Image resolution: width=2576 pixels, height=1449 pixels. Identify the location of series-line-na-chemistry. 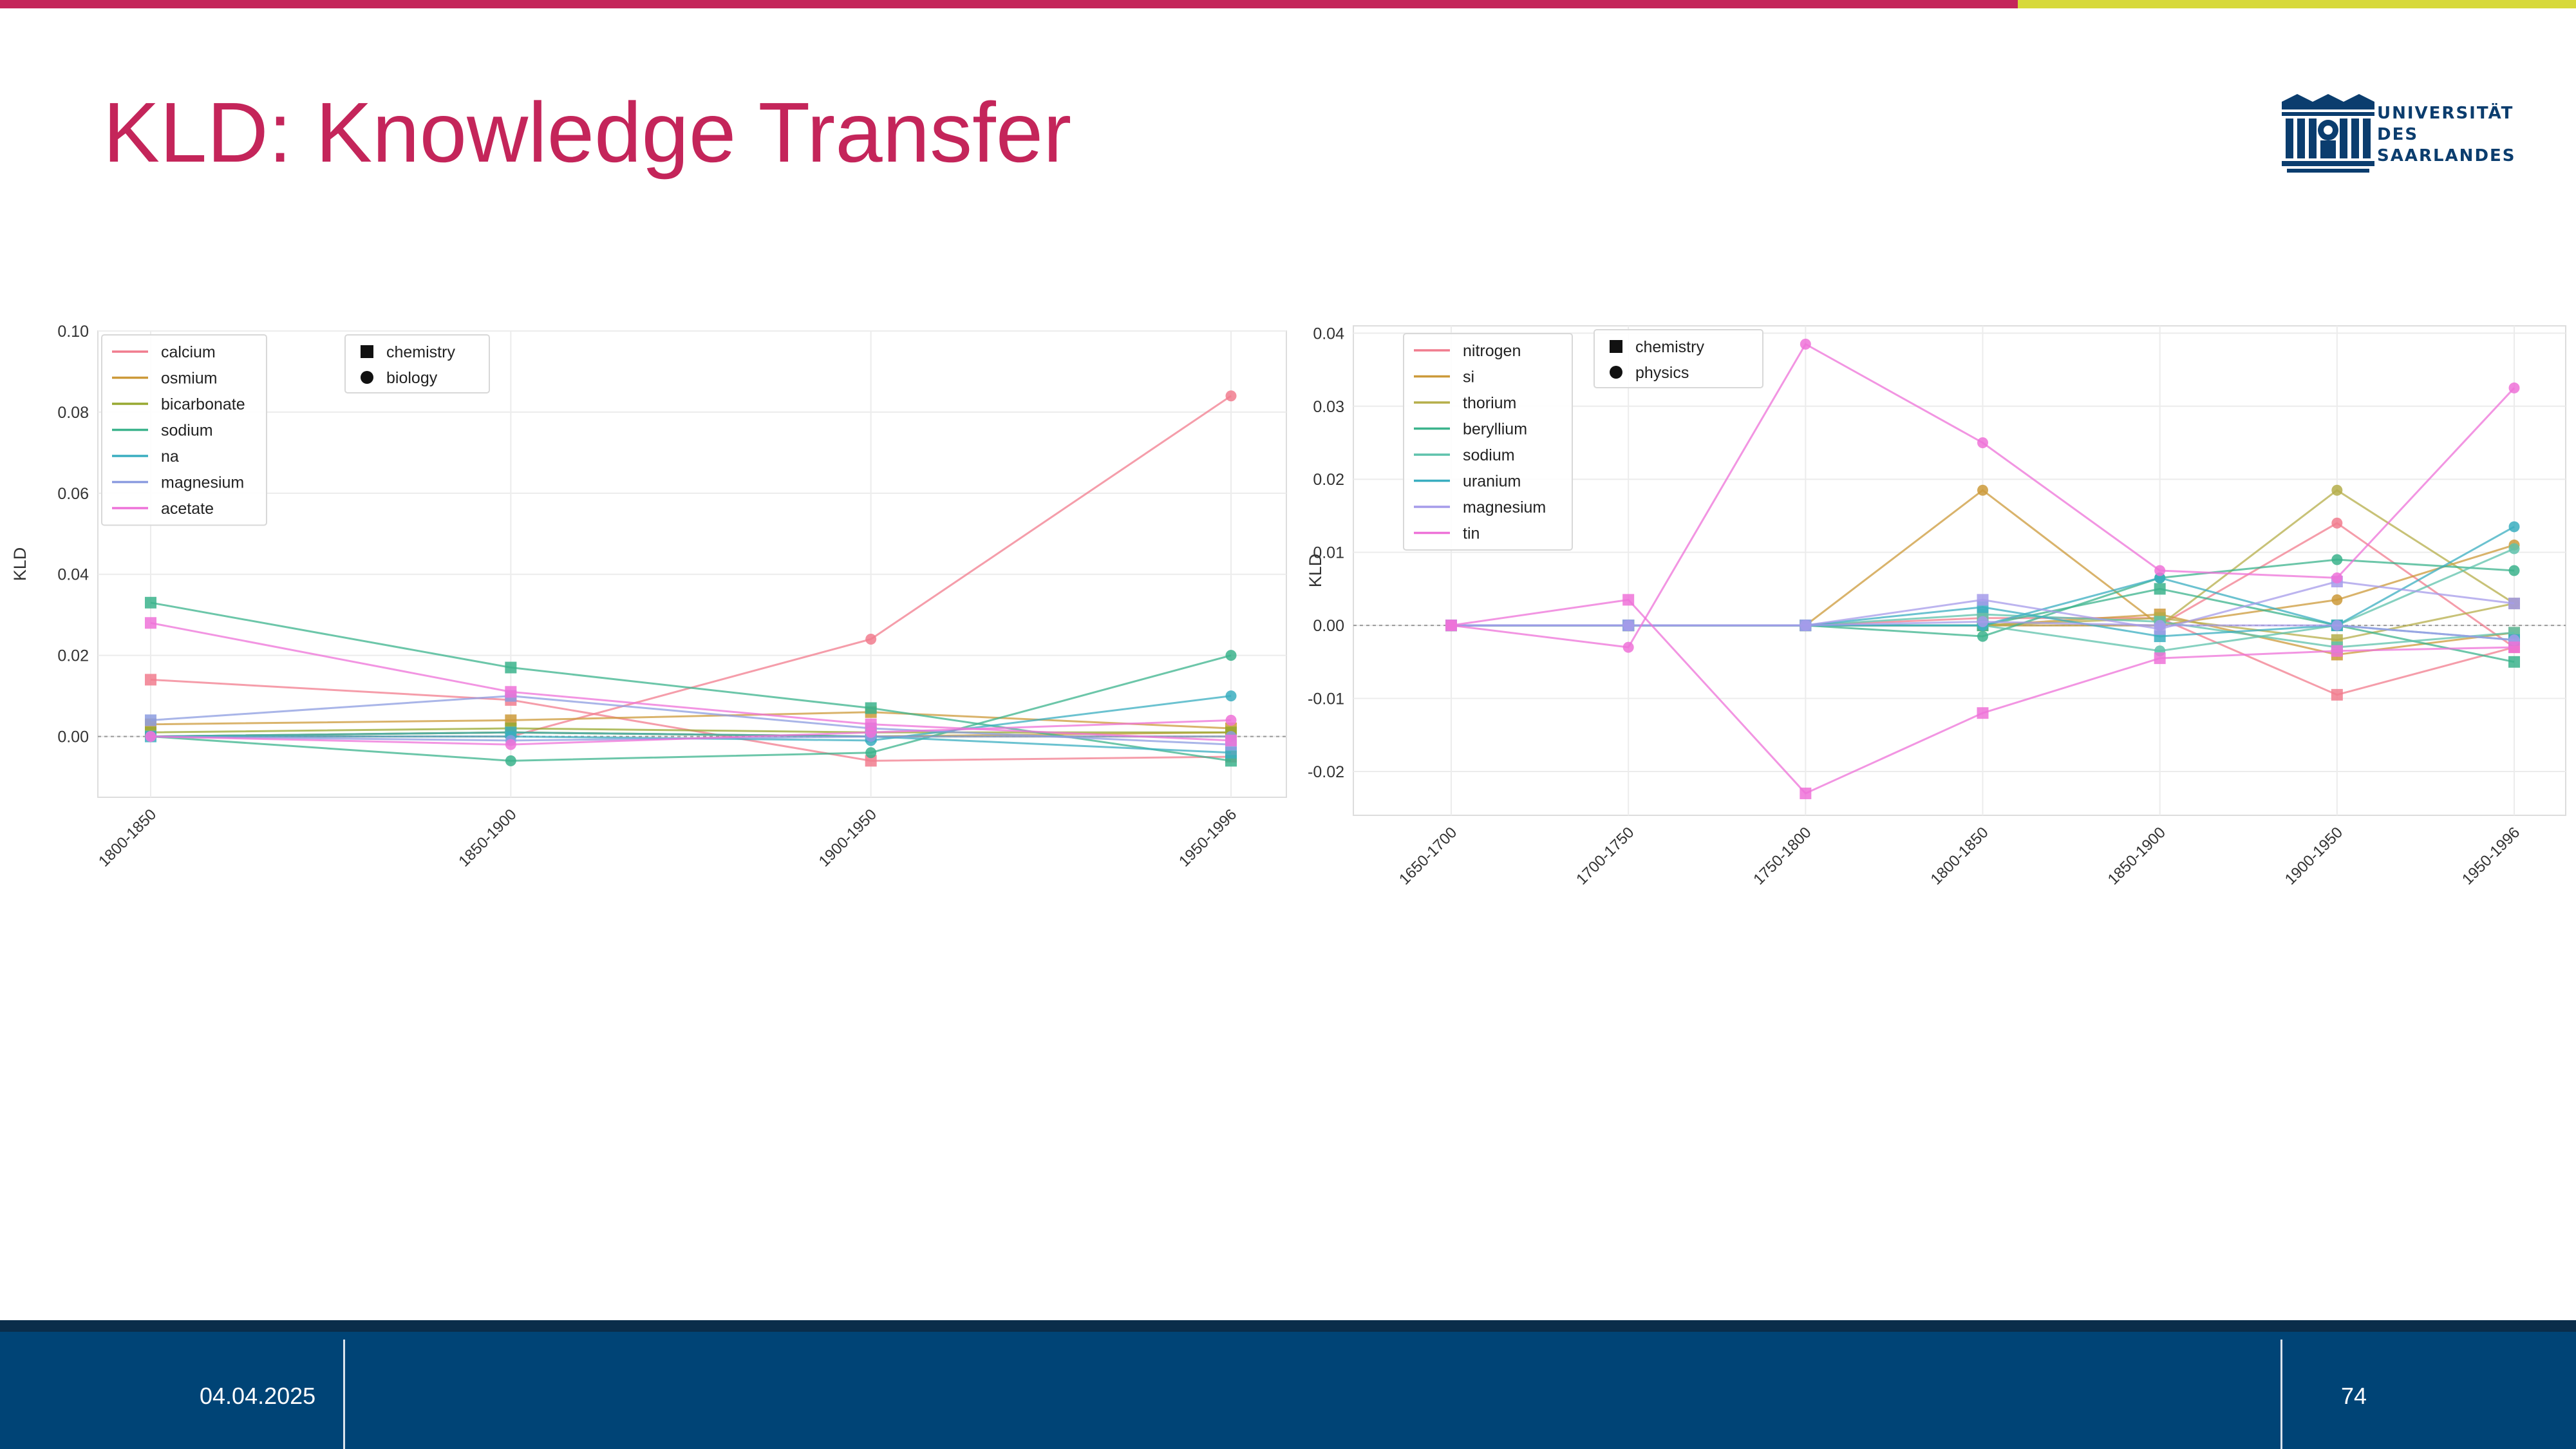
(691, 743).